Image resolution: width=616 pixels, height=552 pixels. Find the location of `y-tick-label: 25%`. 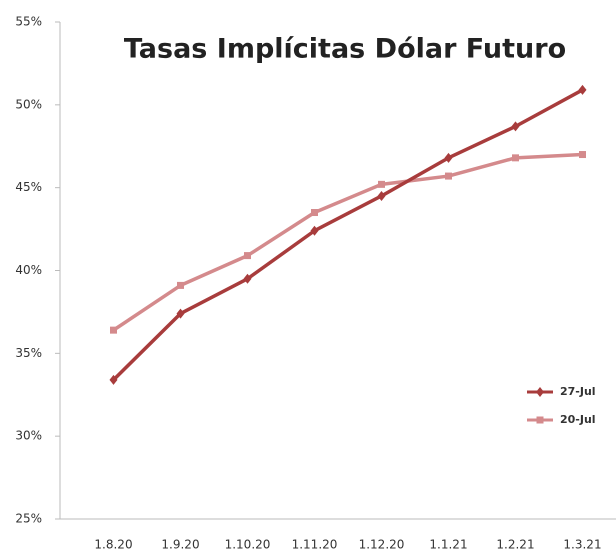

y-tick-label: 25% is located at coordinates (28, 519).